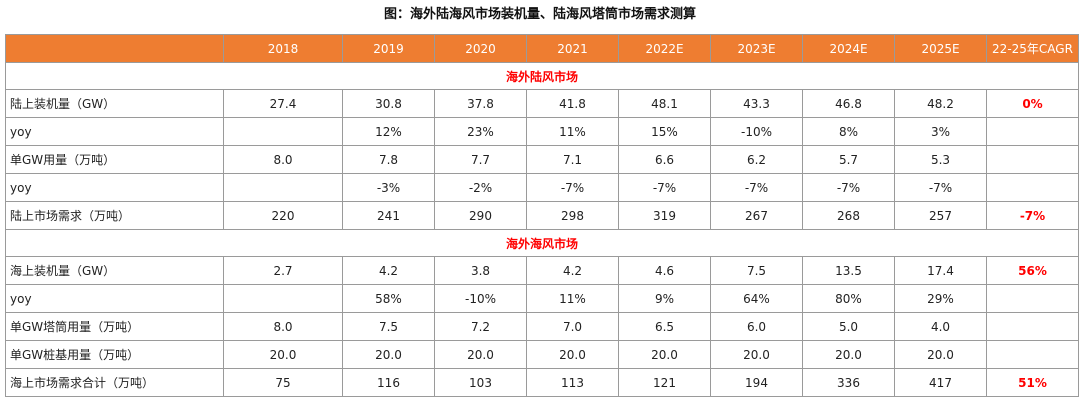 The width and height of the screenshot is (1080, 411). I want to click on row-label: 单GW桩基用量（万吨）, so click(114, 354).